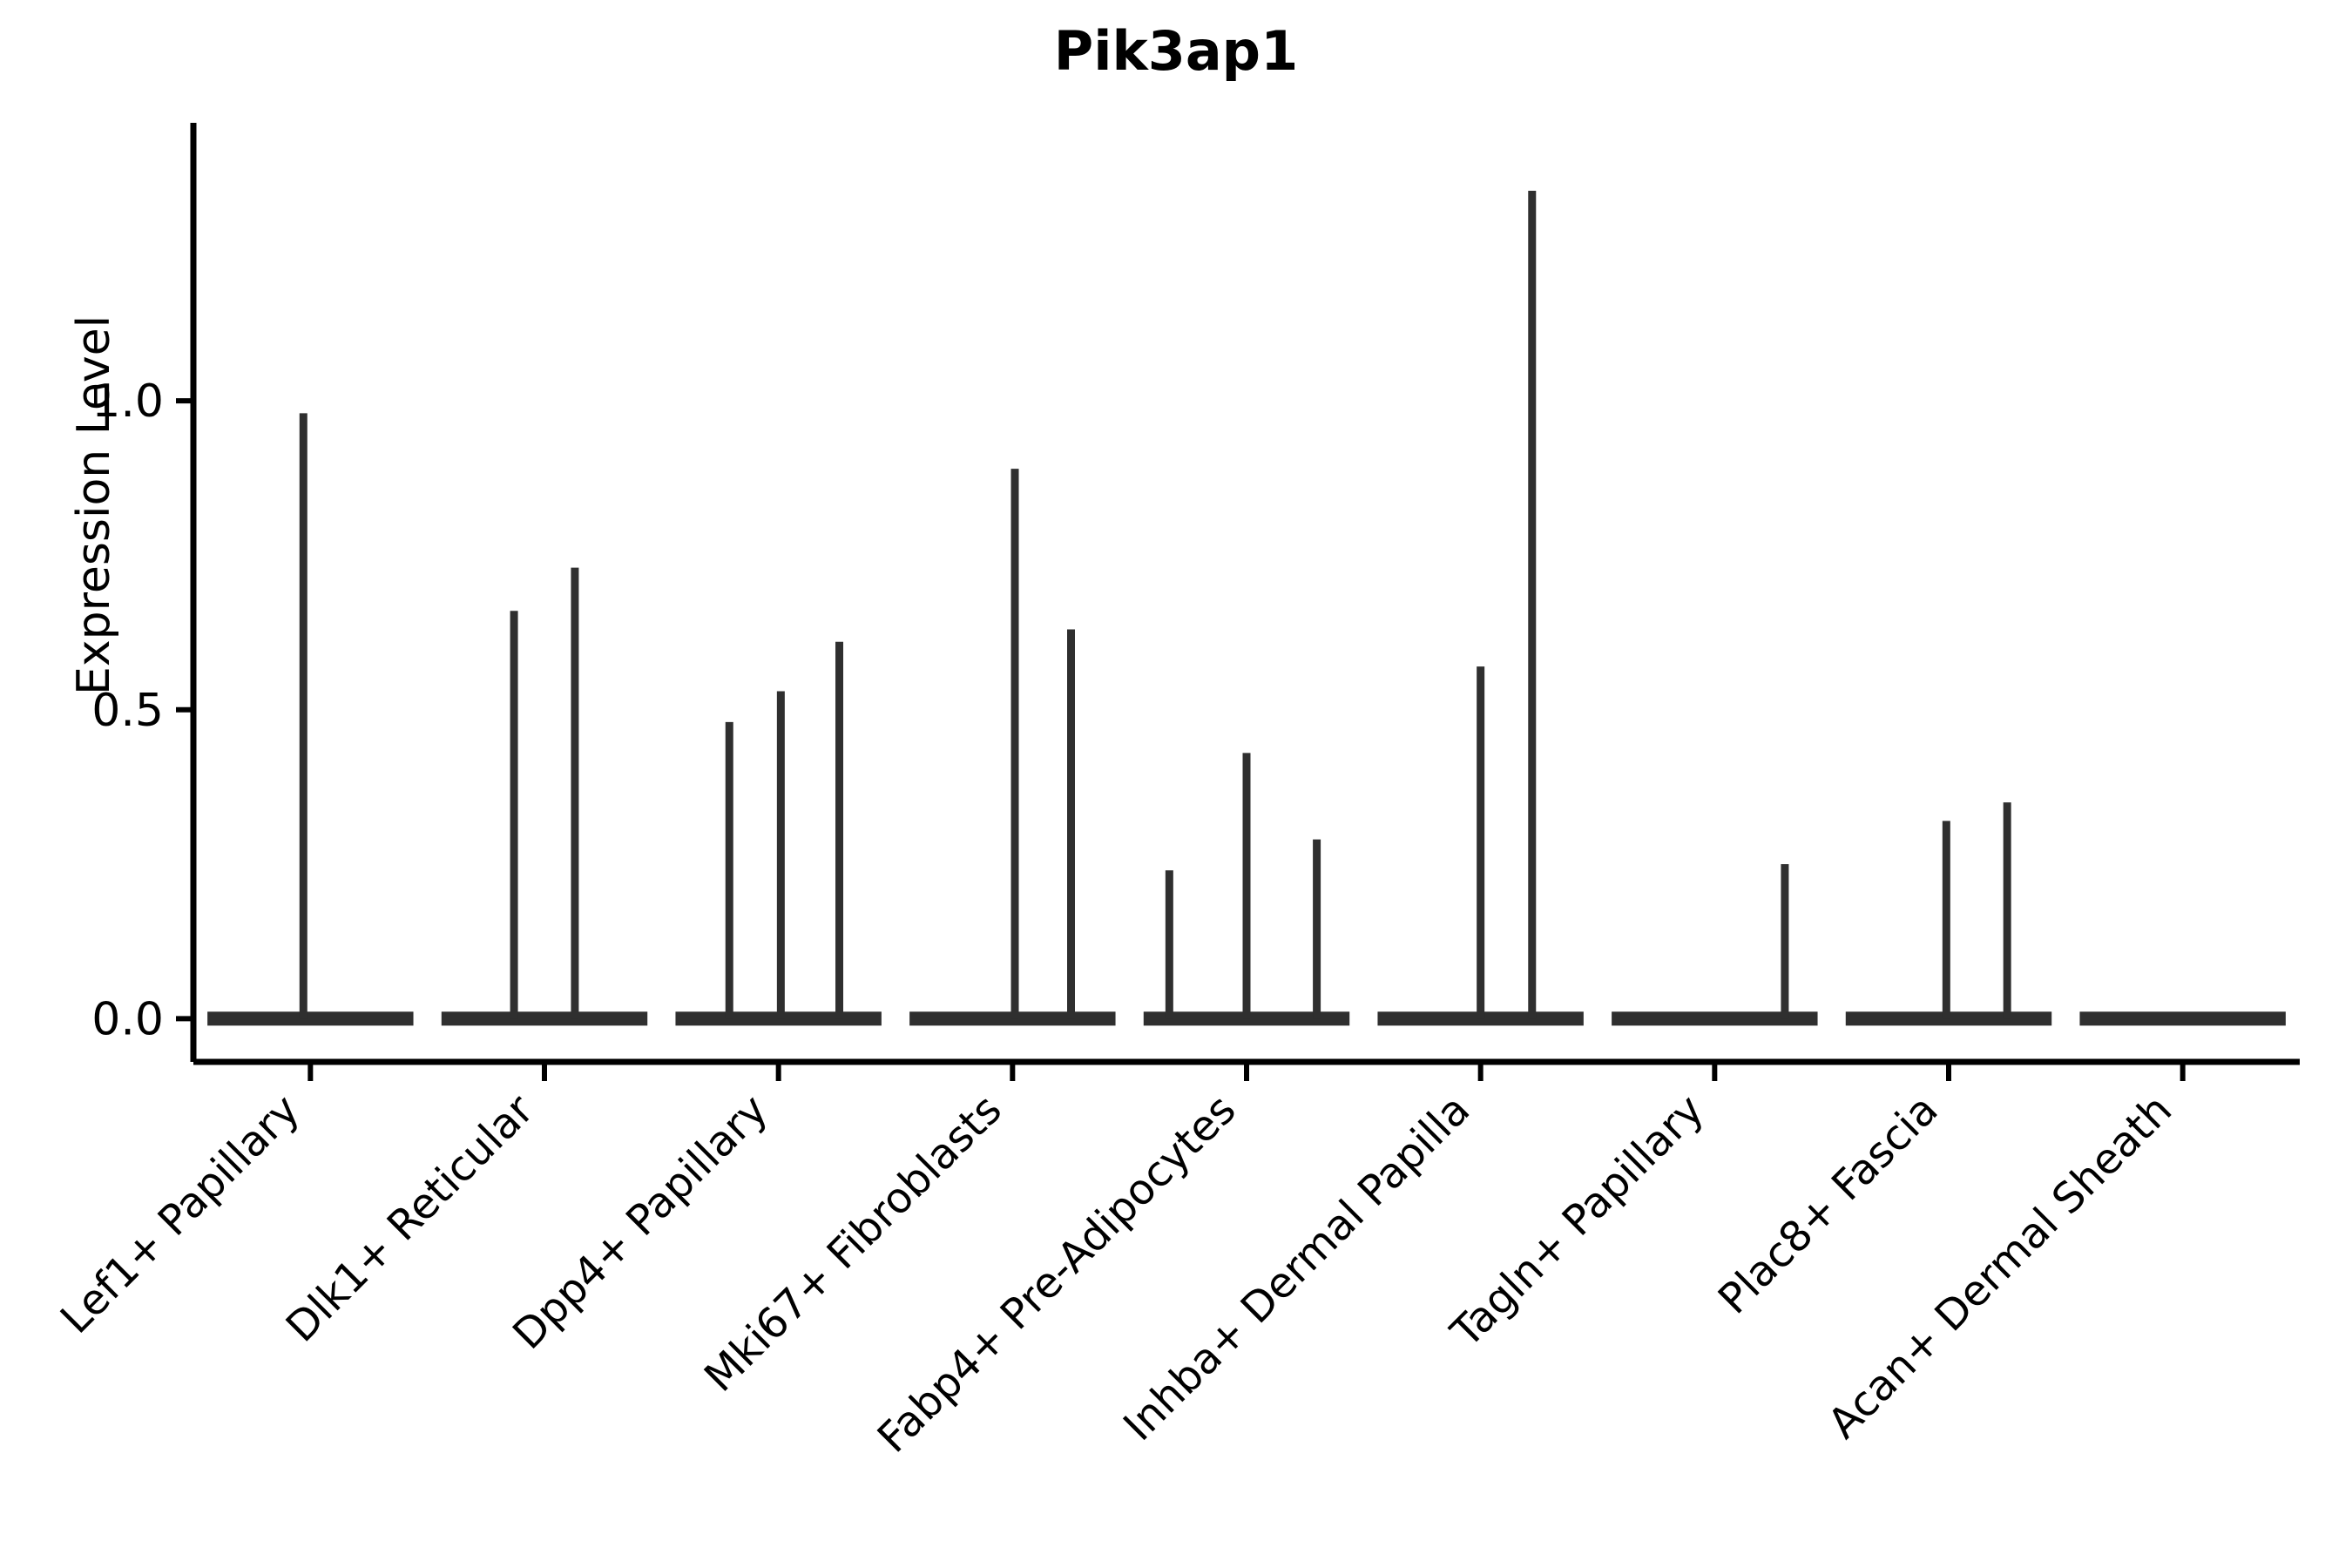 The image size is (2352, 1568). I want to click on x-tick-label: Plac8+ Fascia, so click(1828, 1204).